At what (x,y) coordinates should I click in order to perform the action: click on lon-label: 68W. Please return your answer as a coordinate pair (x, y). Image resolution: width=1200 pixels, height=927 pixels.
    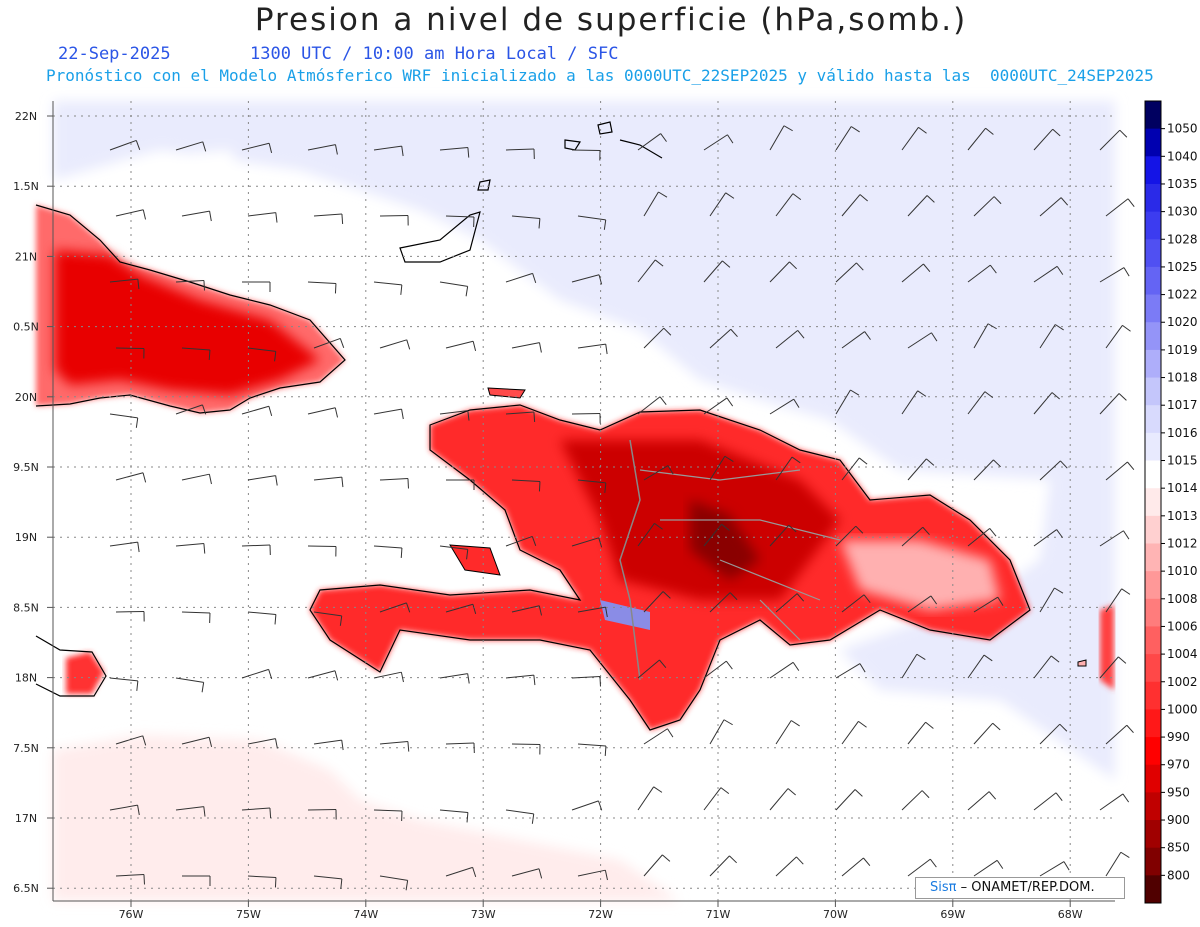
    Looking at the image, I should click on (1070, 914).